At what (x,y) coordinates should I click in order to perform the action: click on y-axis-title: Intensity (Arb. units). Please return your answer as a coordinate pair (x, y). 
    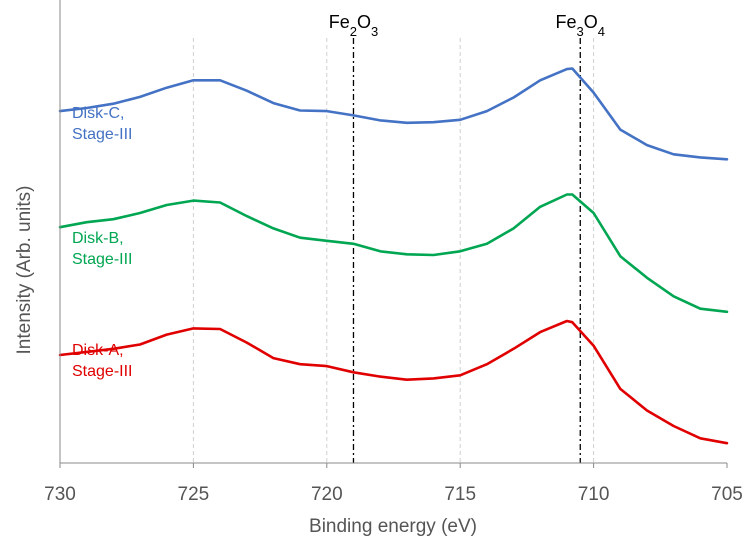
    Looking at the image, I should click on (24, 270).